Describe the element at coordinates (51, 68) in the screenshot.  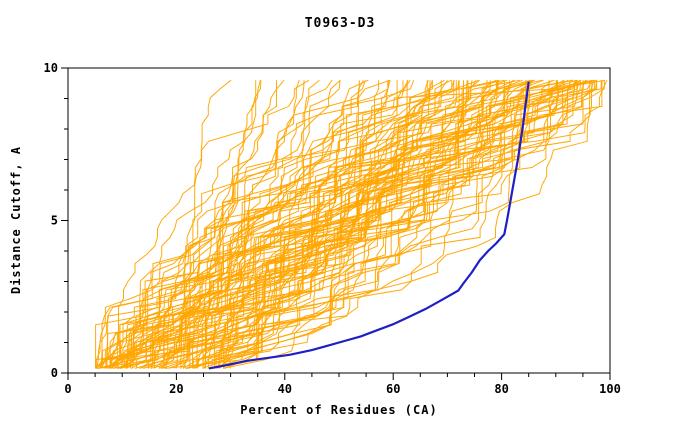
I see `y-tick-label: 10` at that location.